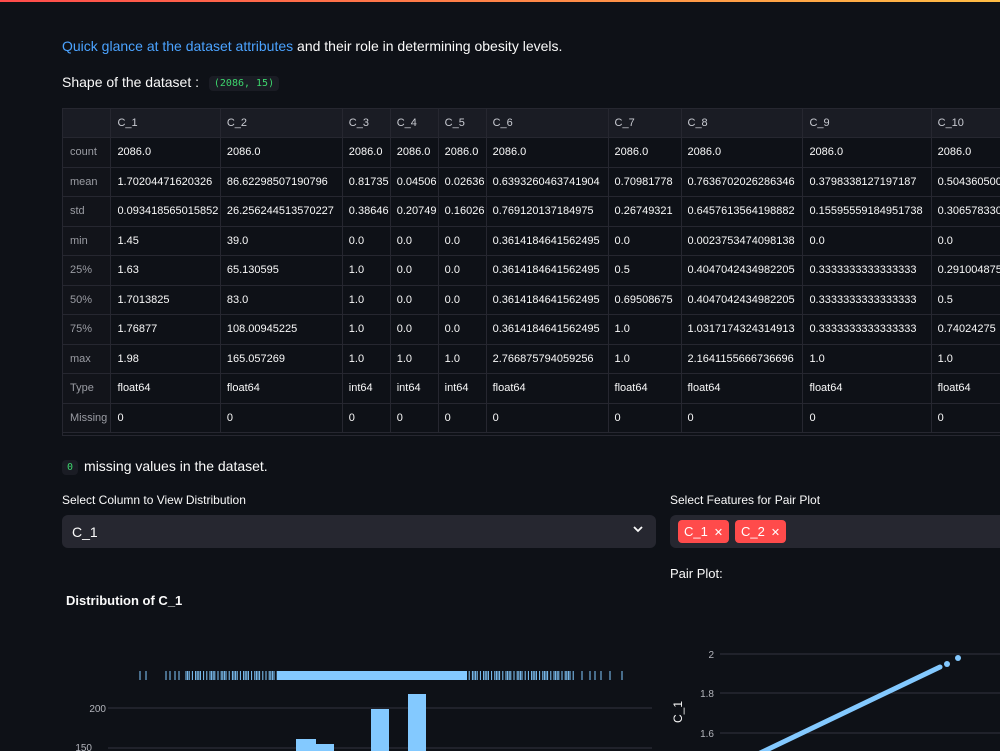 This screenshot has width=1000, height=751. Describe the element at coordinates (742, 182) in the screenshot. I see `table-cell: 0.7636702026286346` at that location.